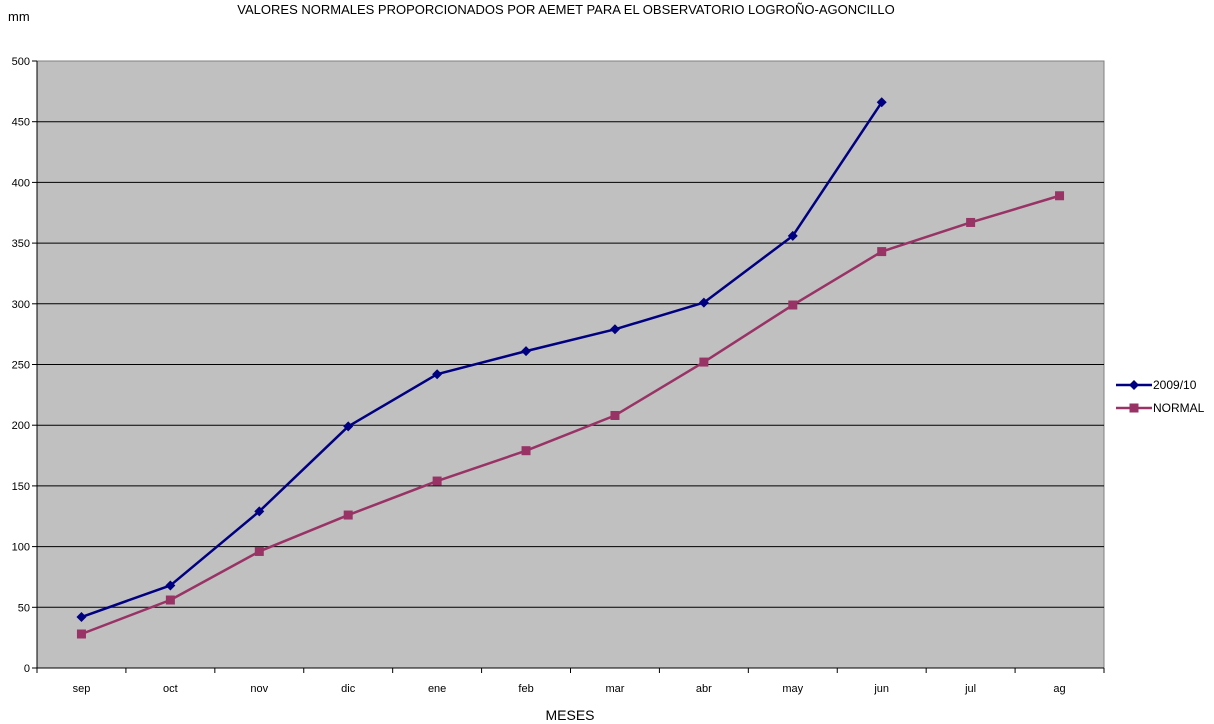  Describe the element at coordinates (21, 548) in the screenshot. I see `y-tick-label: 100` at that location.